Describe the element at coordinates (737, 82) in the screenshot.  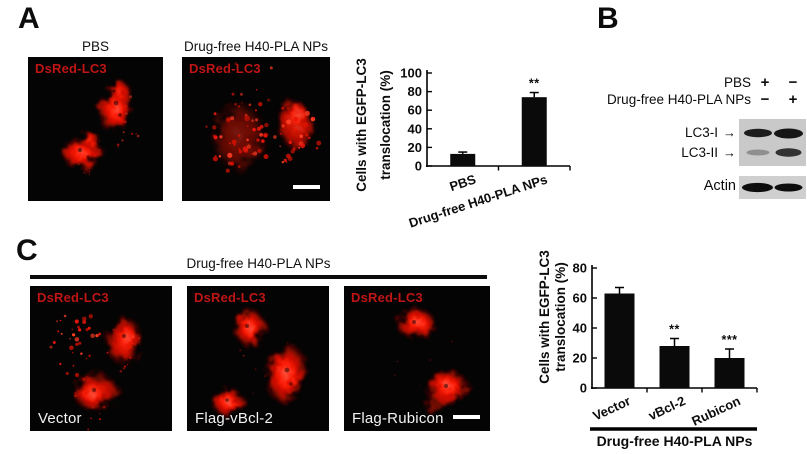
I see `condition-label: PBS` at that location.